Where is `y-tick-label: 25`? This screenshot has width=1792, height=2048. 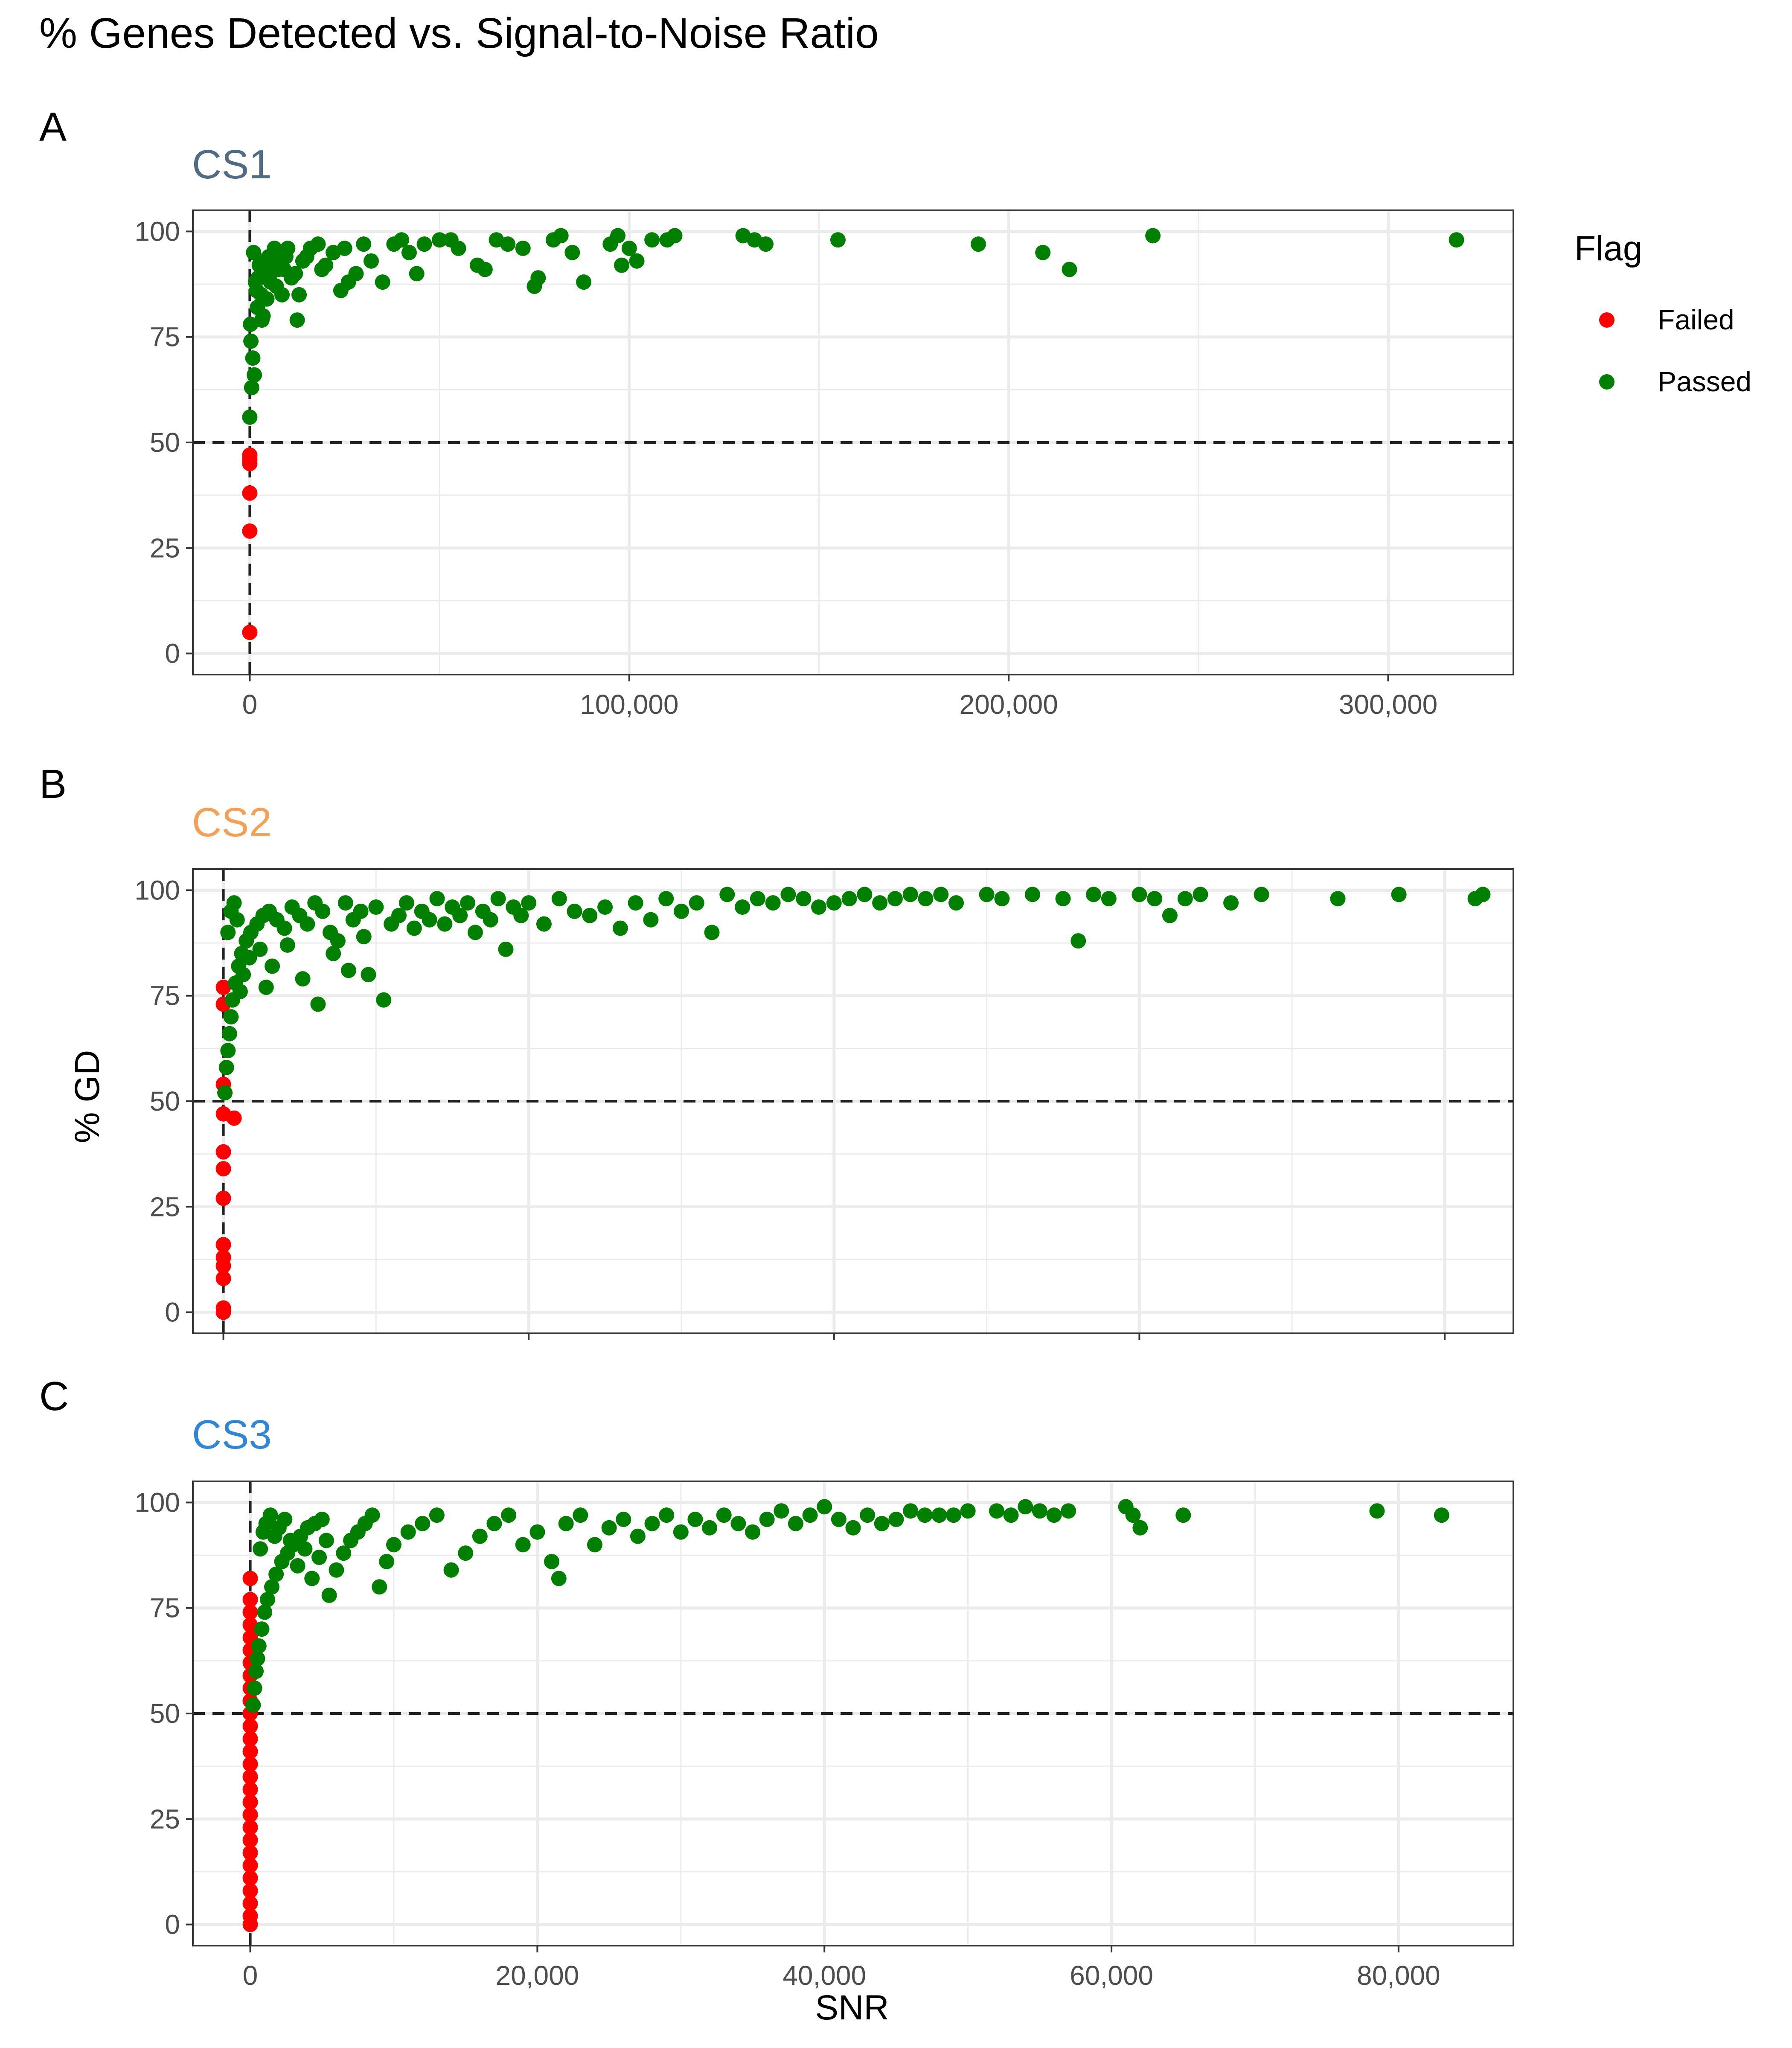 y-tick-label: 25 is located at coordinates (165, 1819).